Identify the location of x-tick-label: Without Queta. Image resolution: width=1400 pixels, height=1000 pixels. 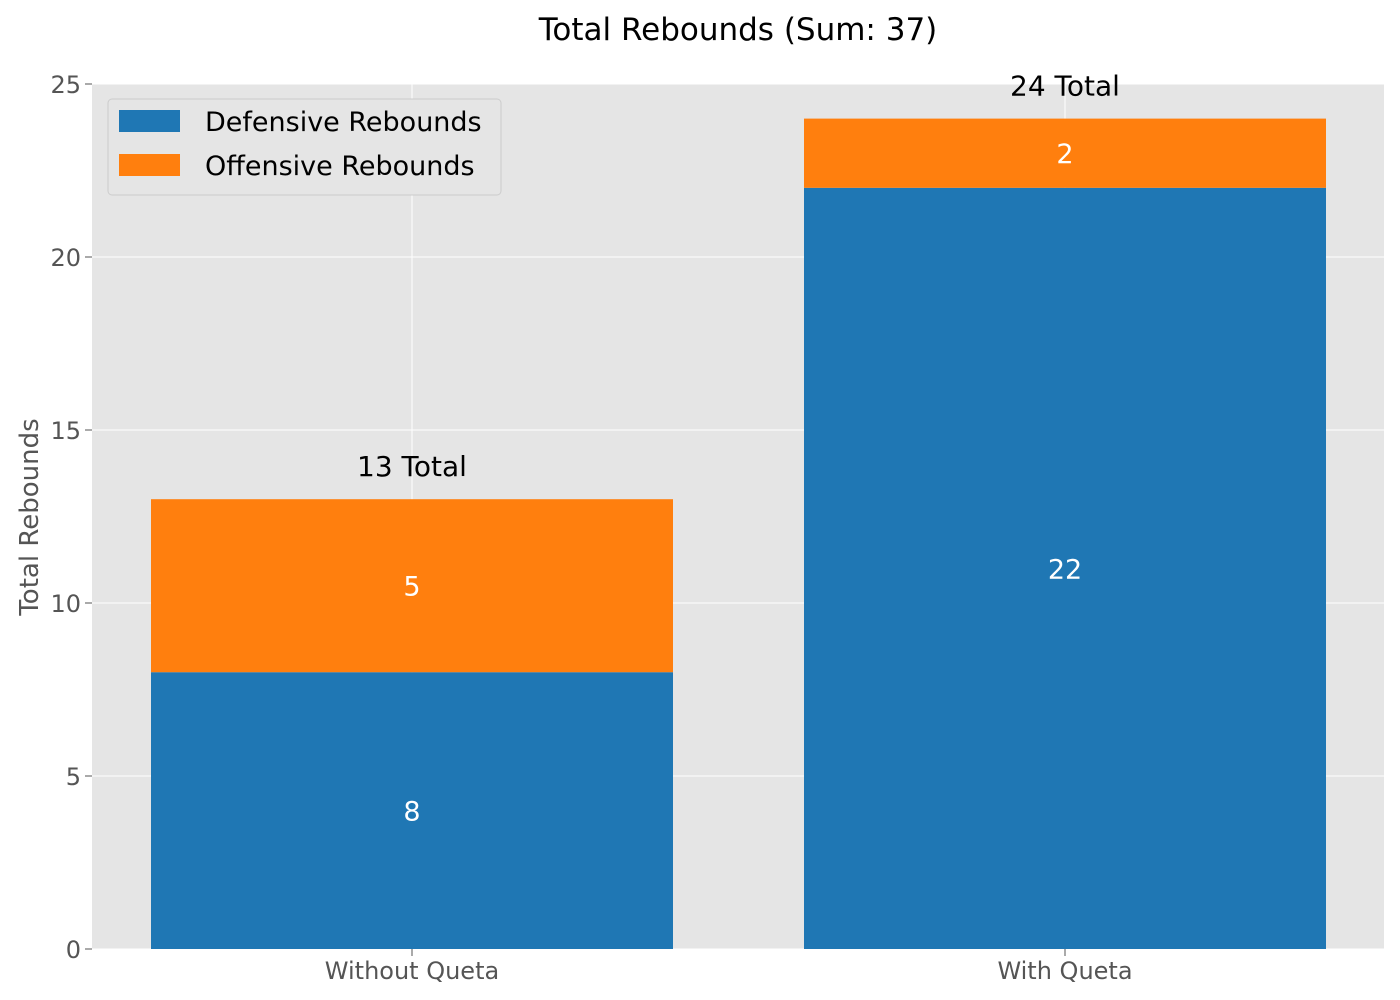
(412, 971).